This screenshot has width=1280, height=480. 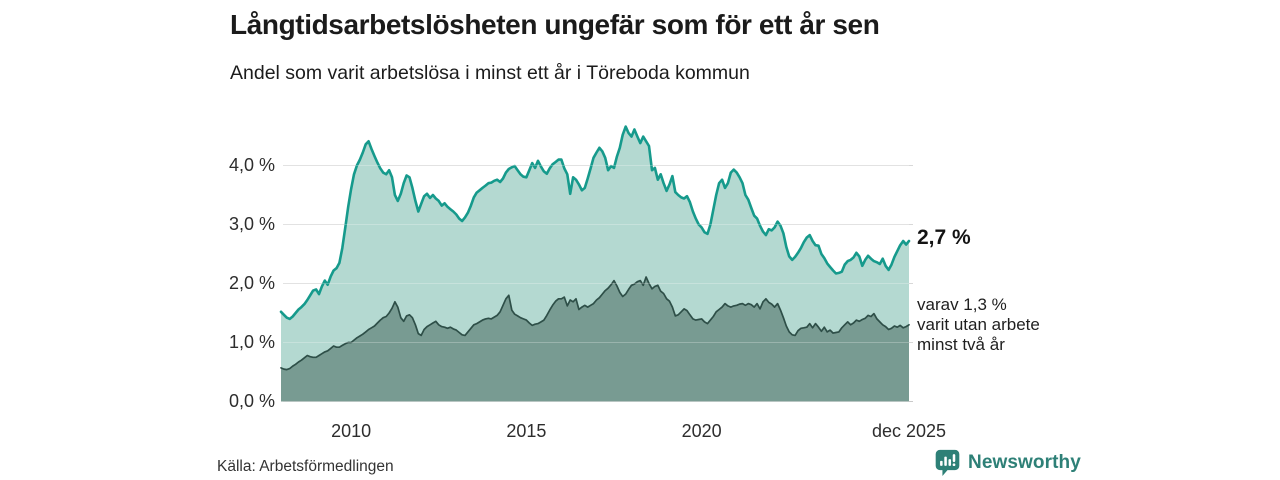 I want to click on newsworthy-logo-icon, so click(x=947, y=462).